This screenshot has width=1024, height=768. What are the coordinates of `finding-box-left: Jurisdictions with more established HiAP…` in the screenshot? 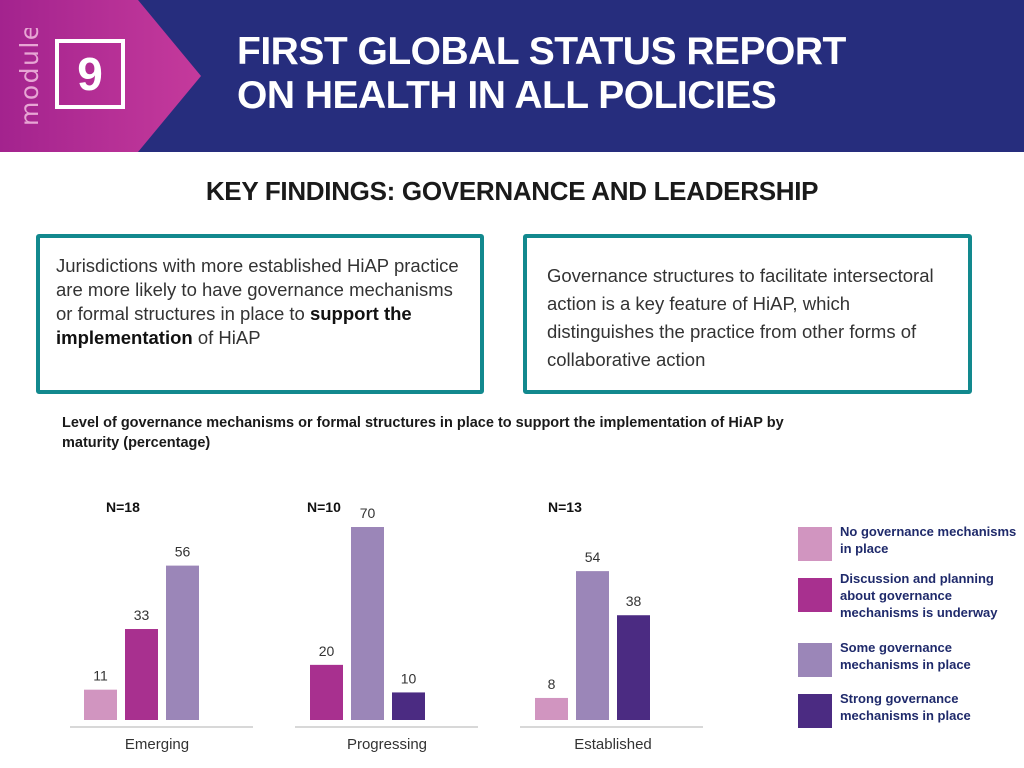 It's located at (260, 314).